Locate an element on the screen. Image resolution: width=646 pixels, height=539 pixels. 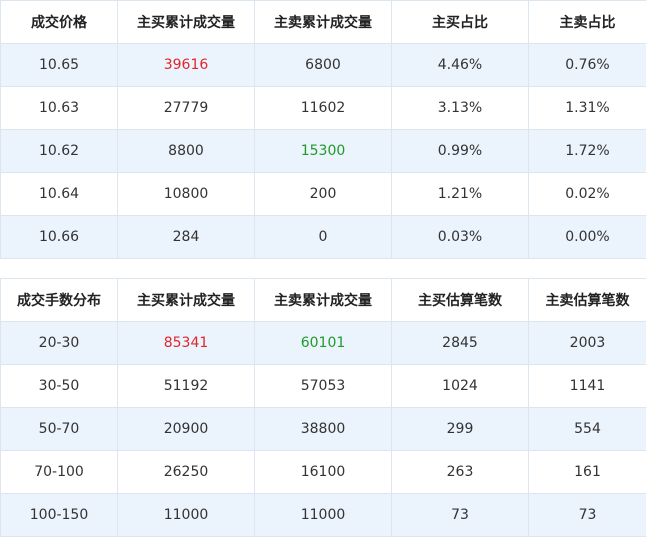
cell-sell-volume: 0 is located at coordinates (323, 237).